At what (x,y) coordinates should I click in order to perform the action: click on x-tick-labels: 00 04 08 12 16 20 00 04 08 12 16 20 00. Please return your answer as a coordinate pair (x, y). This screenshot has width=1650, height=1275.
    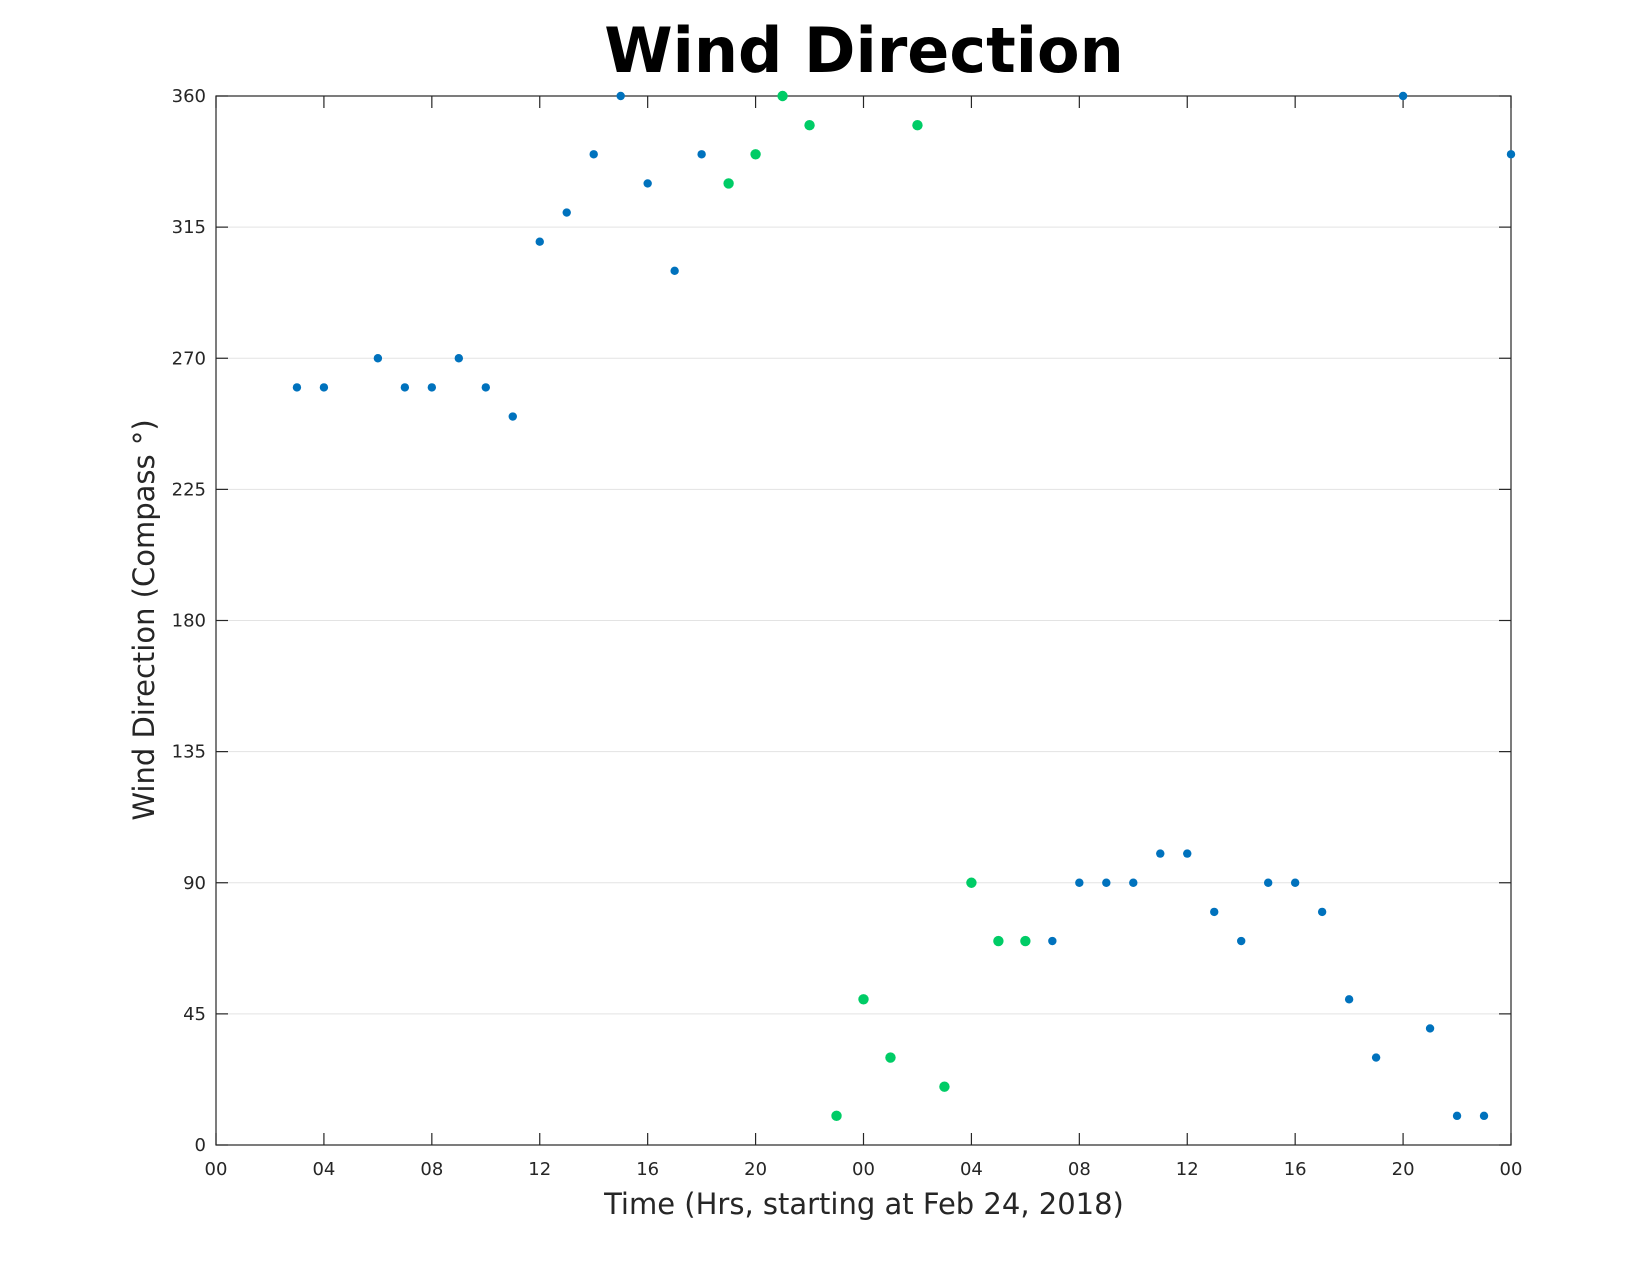
    Looking at the image, I should click on (864, 1169).